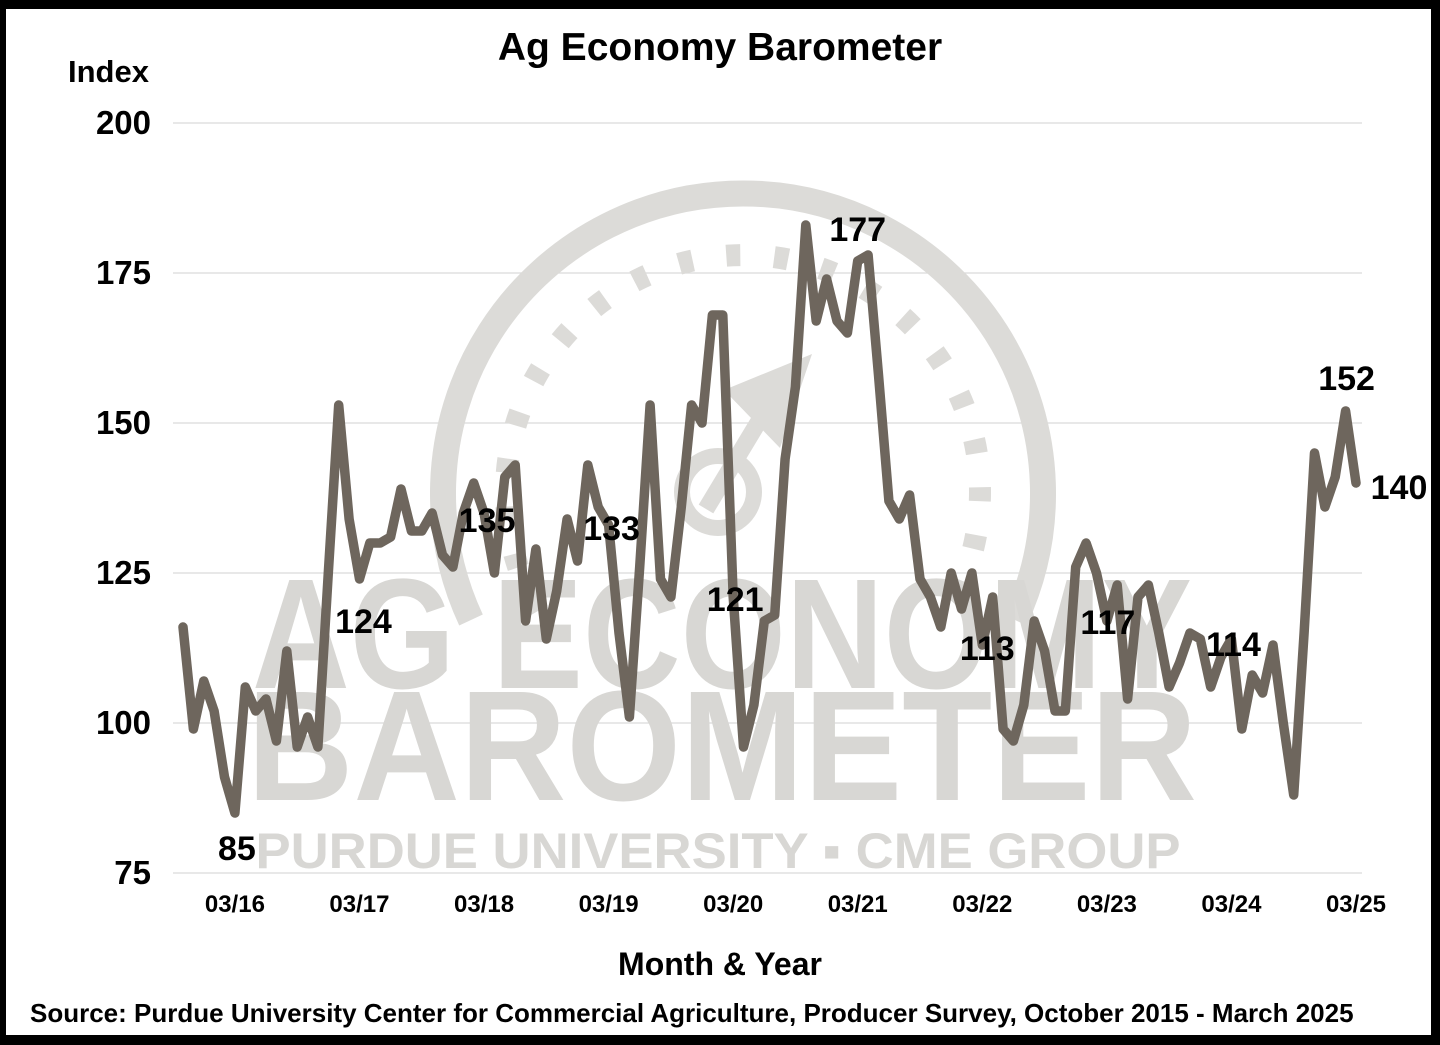 Image resolution: width=1440 pixels, height=1045 pixels. Describe the element at coordinates (1231, 904) in the screenshot. I see `x-tick-label: 03/24` at that location.